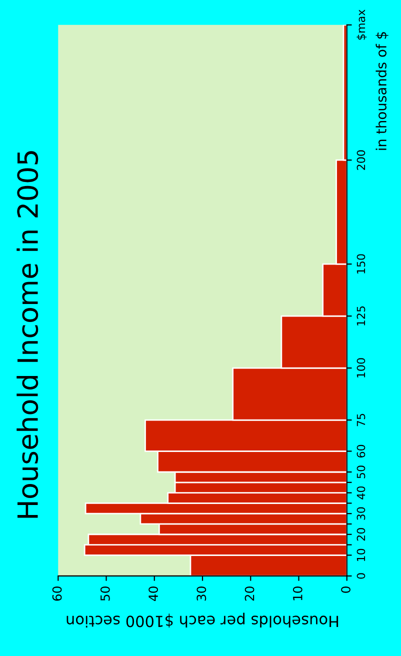 This screenshot has width=401, height=656. What do you see at coordinates (153, 593) in the screenshot?
I see `x-tick-label: 40` at bounding box center [153, 593].